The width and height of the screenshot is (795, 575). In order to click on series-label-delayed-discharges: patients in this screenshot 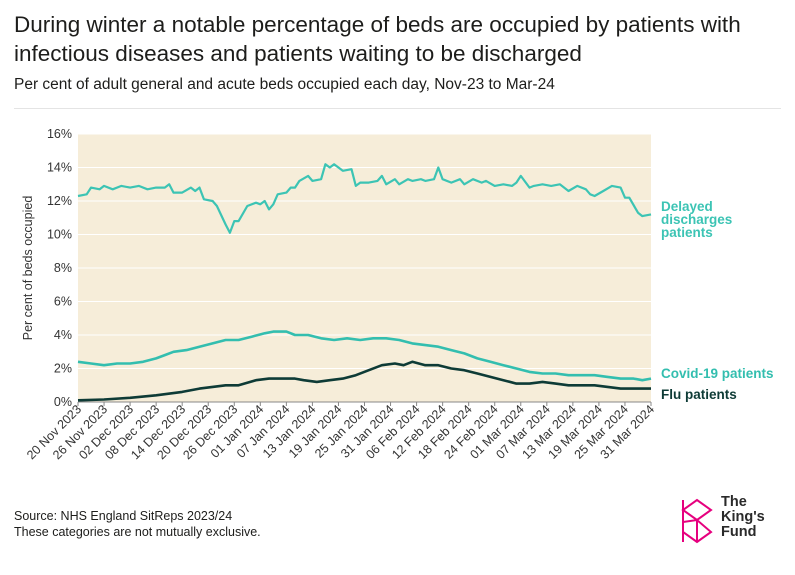, I will do `click(687, 232)`.